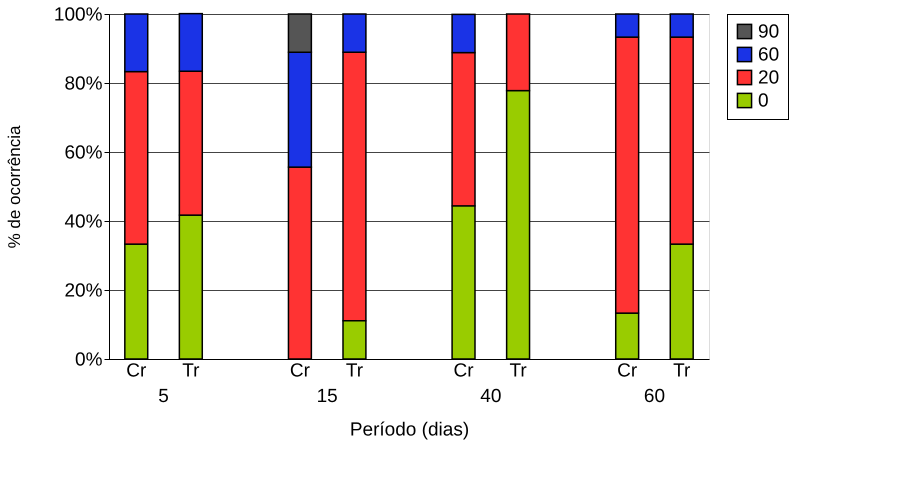 The width and height of the screenshot is (899, 486). I want to click on y-tick-label: 100%, so click(78, 15).